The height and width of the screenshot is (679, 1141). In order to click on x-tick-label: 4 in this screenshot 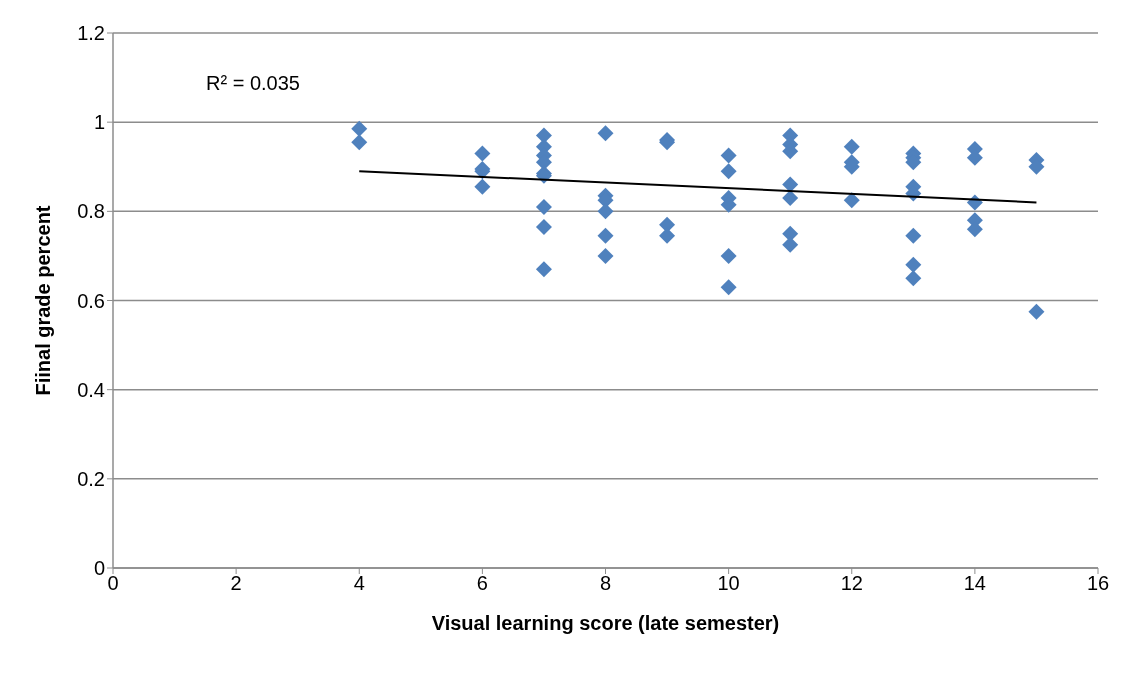, I will do `click(359, 583)`.